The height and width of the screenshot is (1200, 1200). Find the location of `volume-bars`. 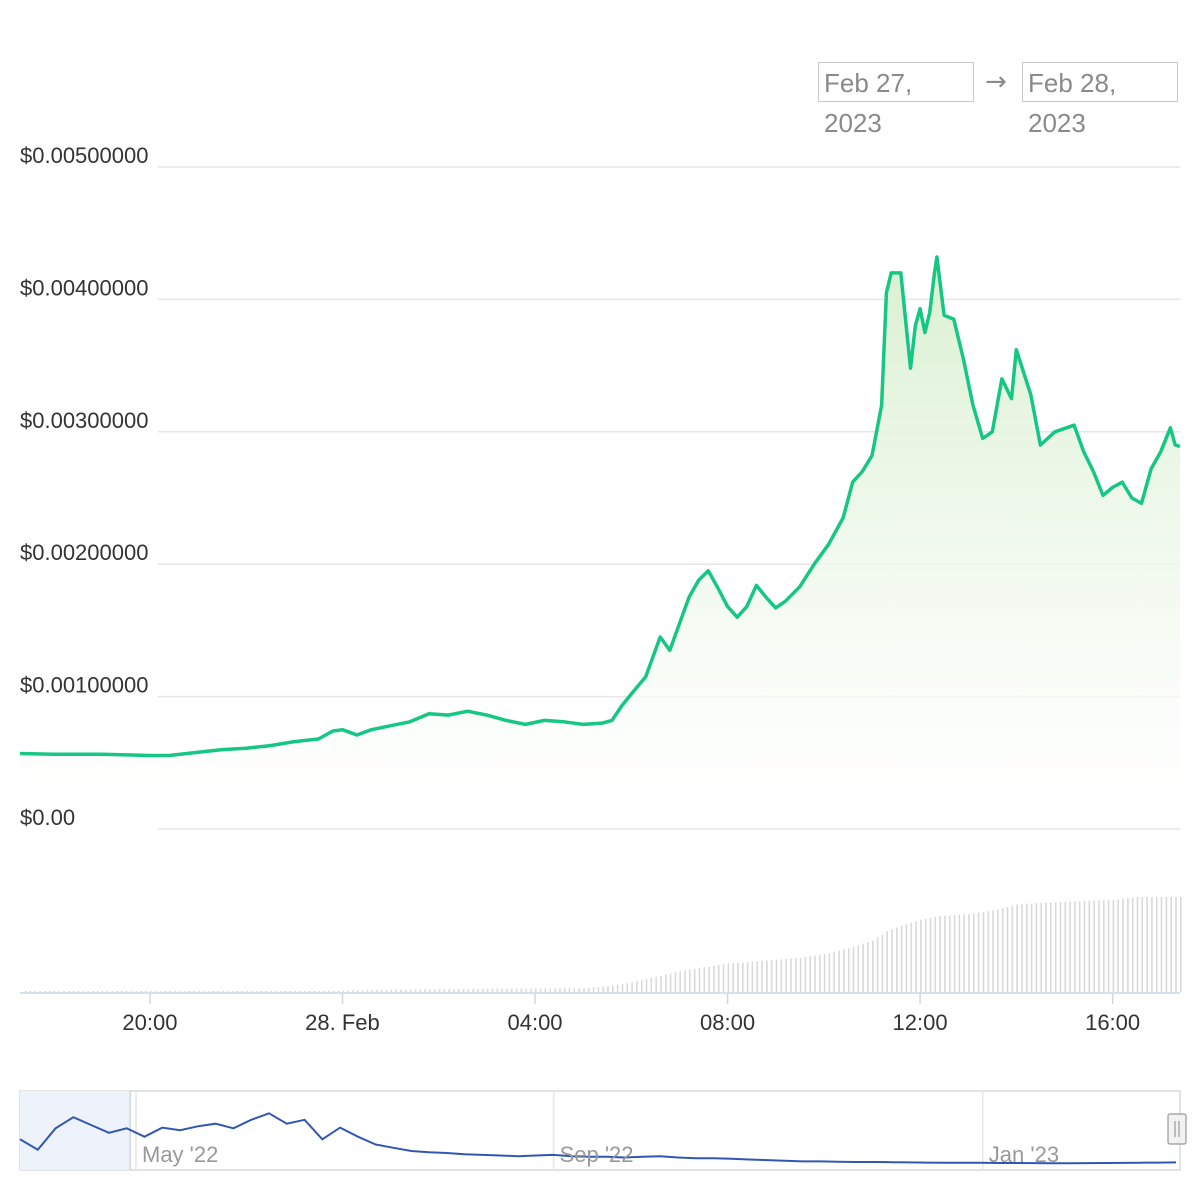

volume-bars is located at coordinates (603, 944).